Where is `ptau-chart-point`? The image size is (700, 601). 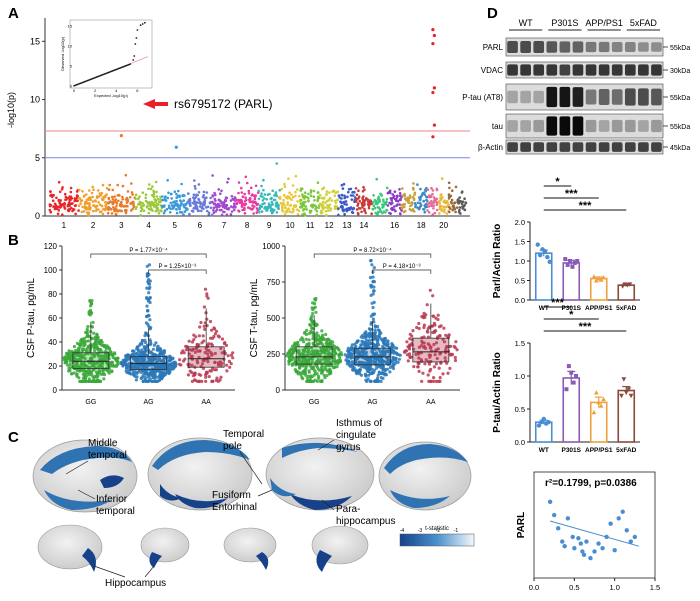 ptau-chart-point is located at coordinates (594, 412).